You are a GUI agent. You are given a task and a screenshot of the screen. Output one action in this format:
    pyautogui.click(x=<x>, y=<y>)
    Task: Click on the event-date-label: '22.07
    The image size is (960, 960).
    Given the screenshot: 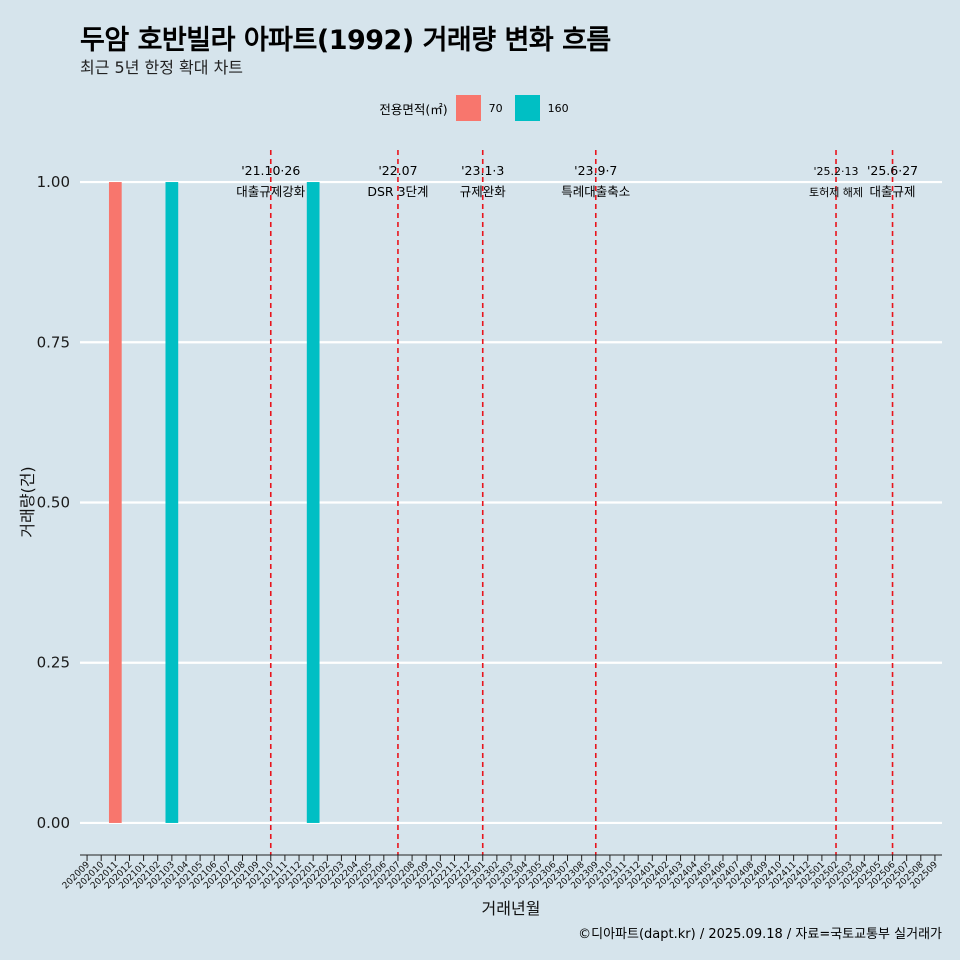 What is the action you would take?
    pyautogui.click(x=397, y=170)
    